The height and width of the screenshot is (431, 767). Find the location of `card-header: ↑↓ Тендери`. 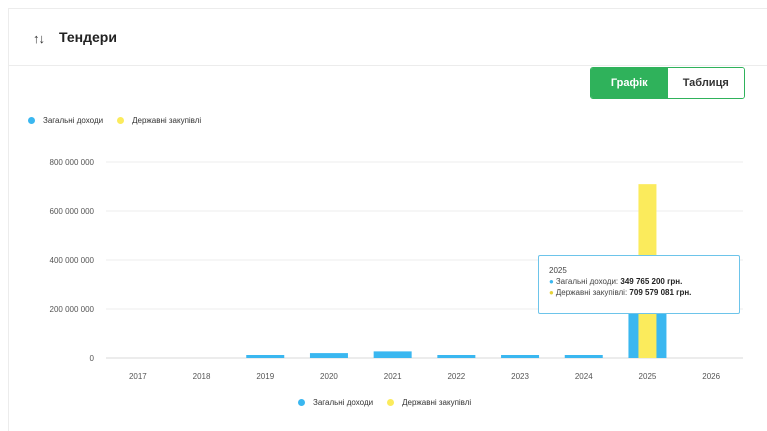

card-header: ↑↓ Тендери is located at coordinates (388, 37).